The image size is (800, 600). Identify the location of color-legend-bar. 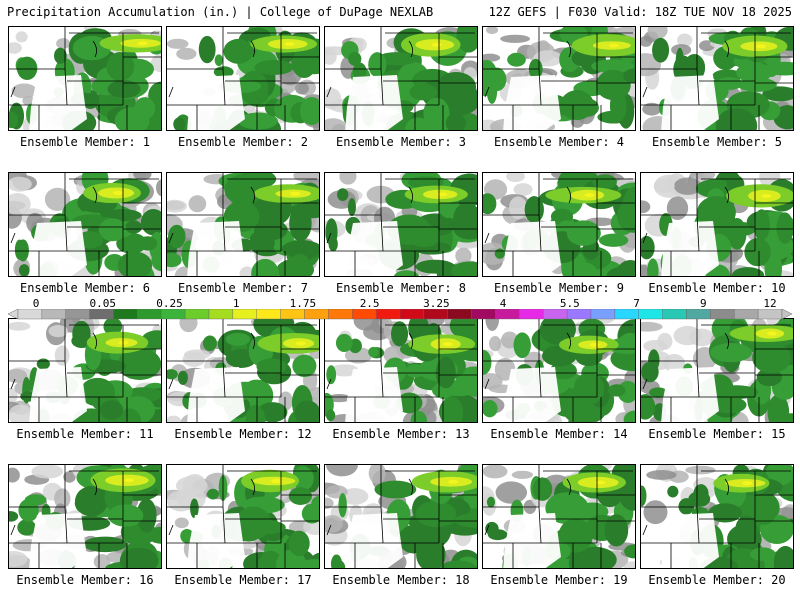
(400, 314).